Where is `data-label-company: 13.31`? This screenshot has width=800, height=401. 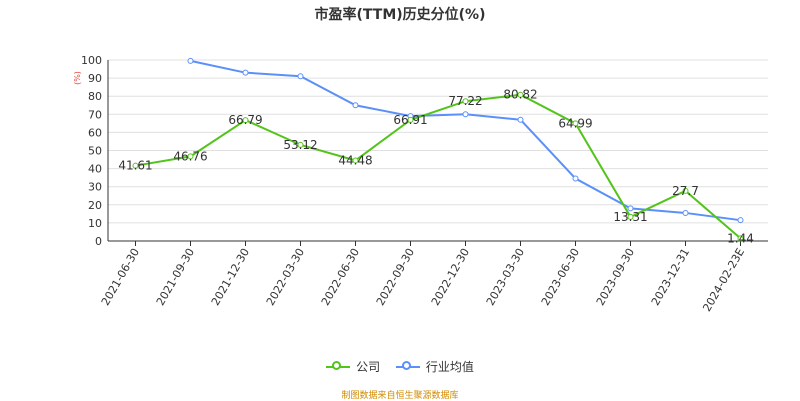 data-label-company: 13.31 is located at coordinates (630, 217).